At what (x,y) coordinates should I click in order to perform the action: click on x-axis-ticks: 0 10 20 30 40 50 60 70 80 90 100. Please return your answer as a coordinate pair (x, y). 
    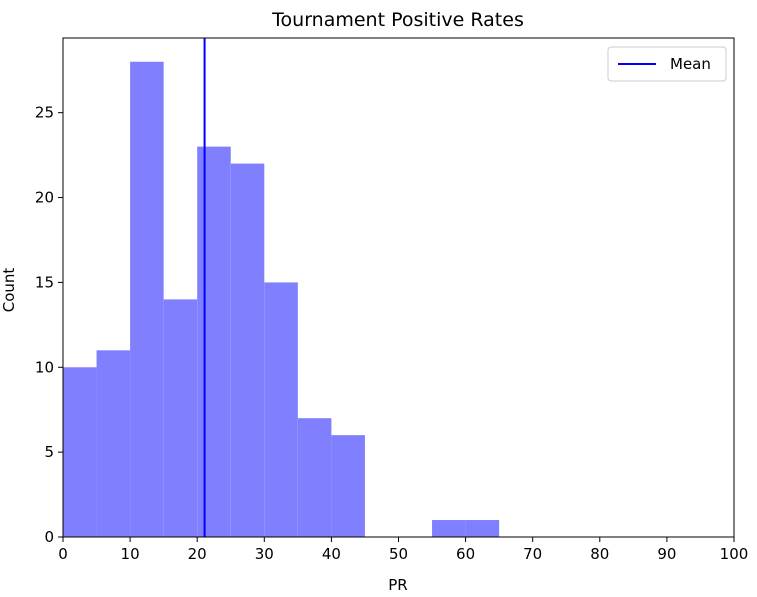
    Looking at the image, I should click on (403, 550).